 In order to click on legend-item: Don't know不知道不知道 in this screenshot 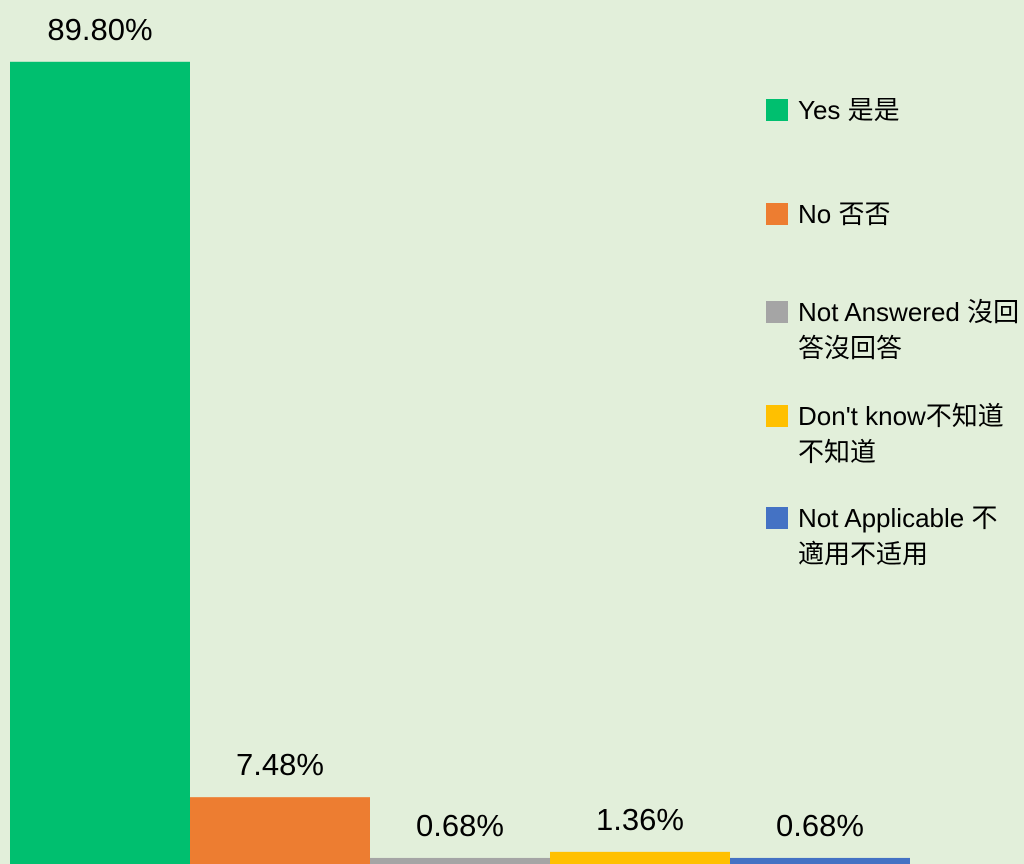, I will do `click(895, 434)`.